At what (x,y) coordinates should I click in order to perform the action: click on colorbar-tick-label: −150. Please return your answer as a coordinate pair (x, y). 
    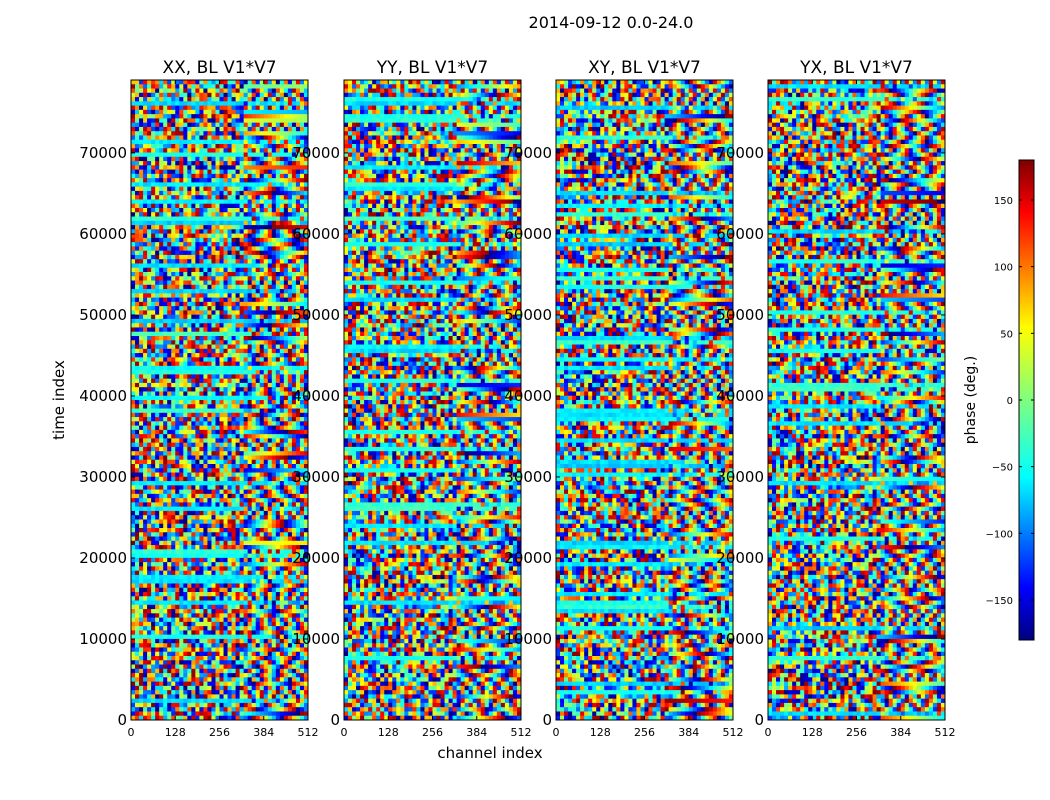
    Looking at the image, I should click on (999, 601).